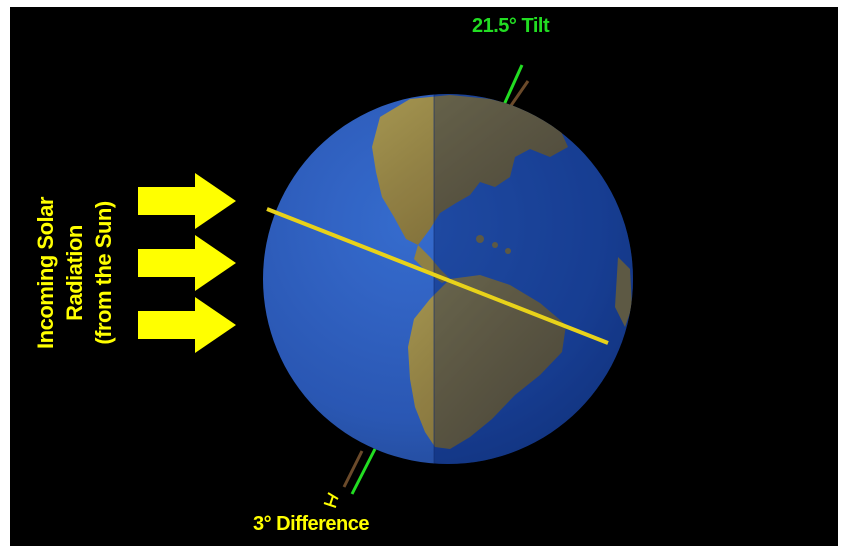  What do you see at coordinates (470, 170) in the screenshot?
I see `landmass-north-america` at bounding box center [470, 170].